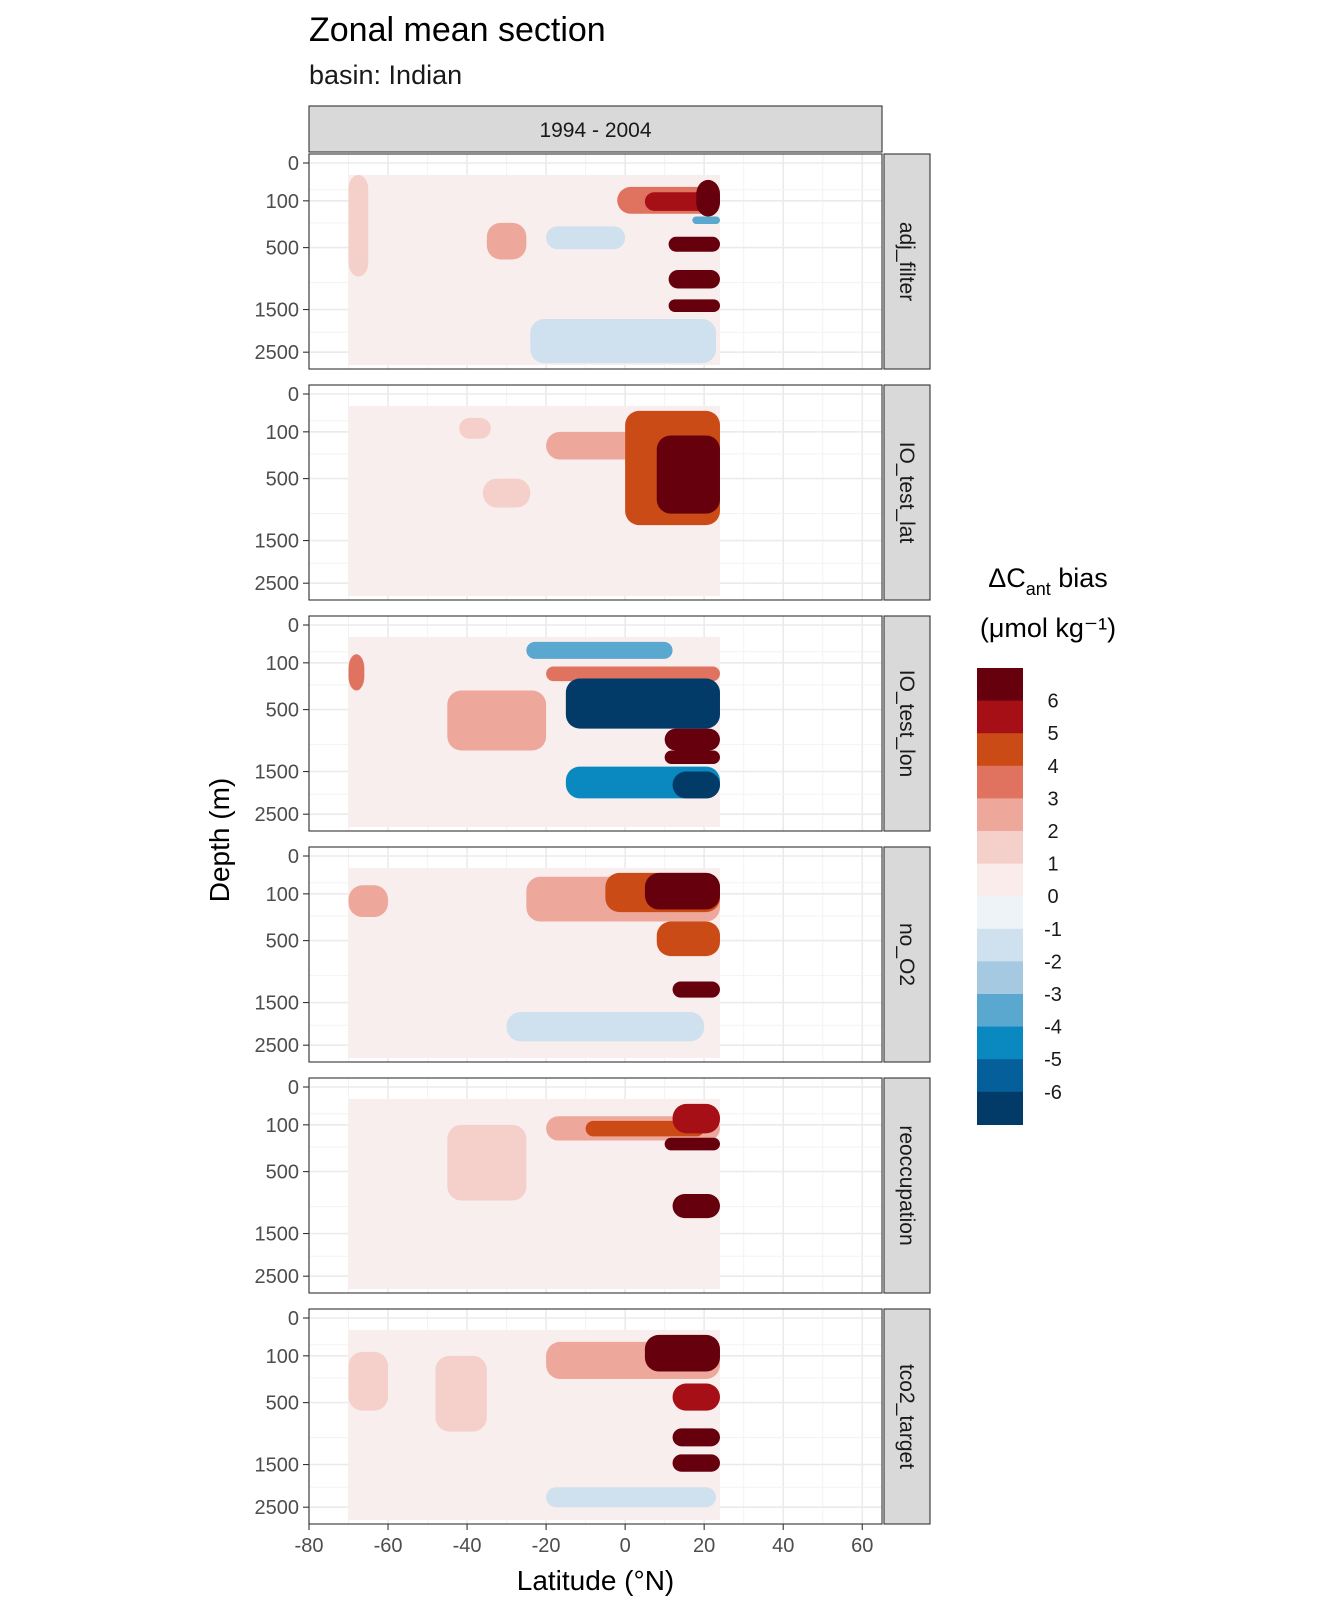 This screenshot has height=1617, width=1344. What do you see at coordinates (593, 1416) in the screenshot?
I see `panel-tco2_target: tco2_target 0 100 500 1500 2500` at bounding box center [593, 1416].